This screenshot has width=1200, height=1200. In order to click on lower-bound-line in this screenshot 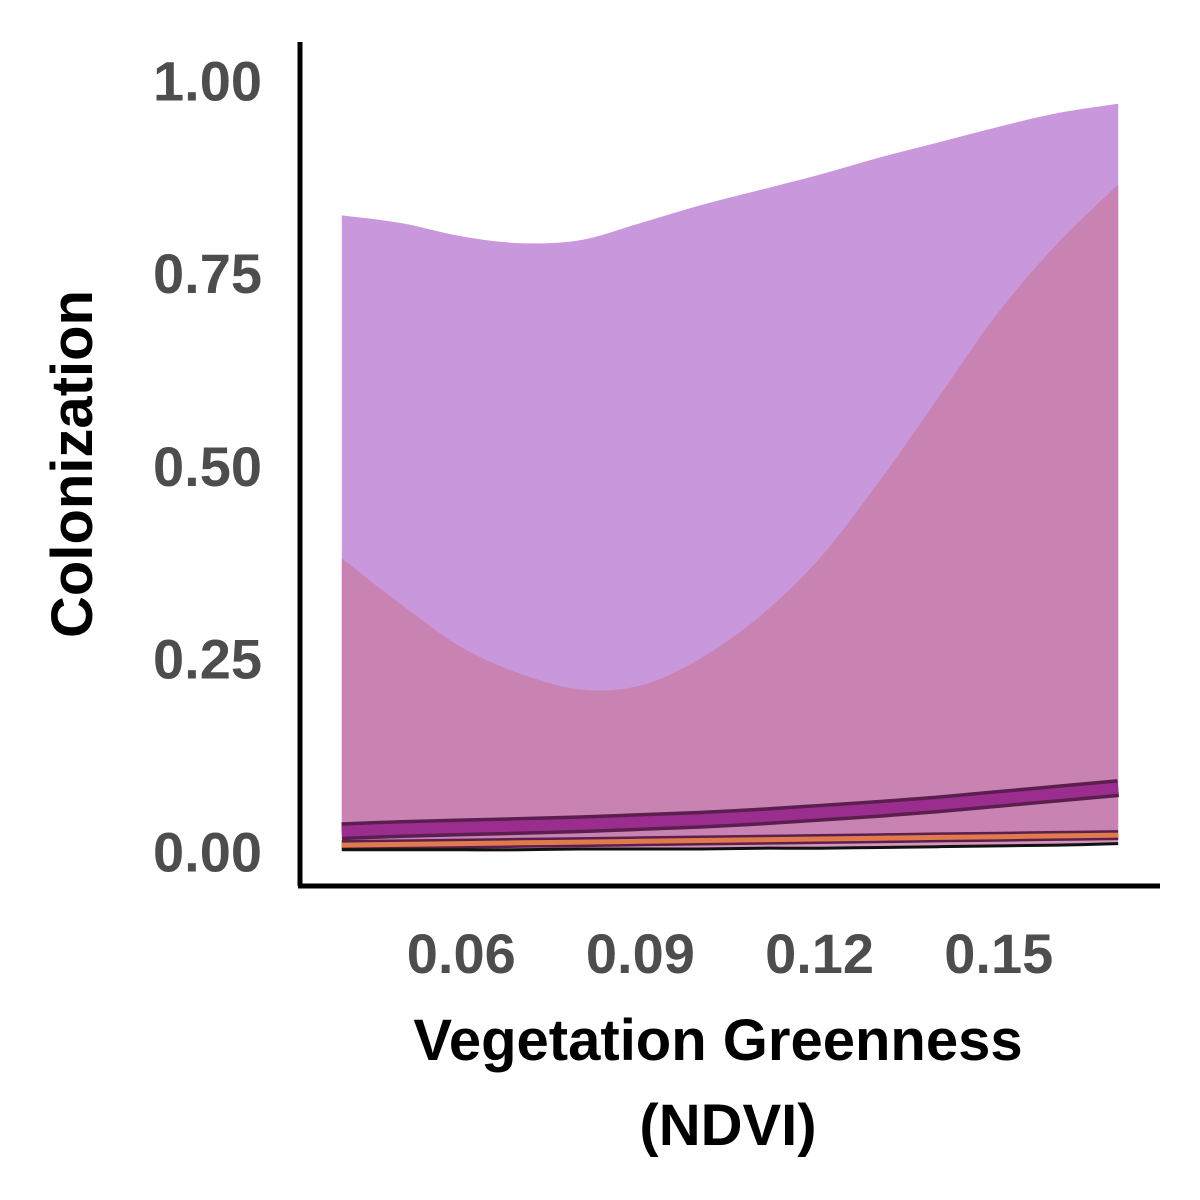, I will do `click(730, 847)`.